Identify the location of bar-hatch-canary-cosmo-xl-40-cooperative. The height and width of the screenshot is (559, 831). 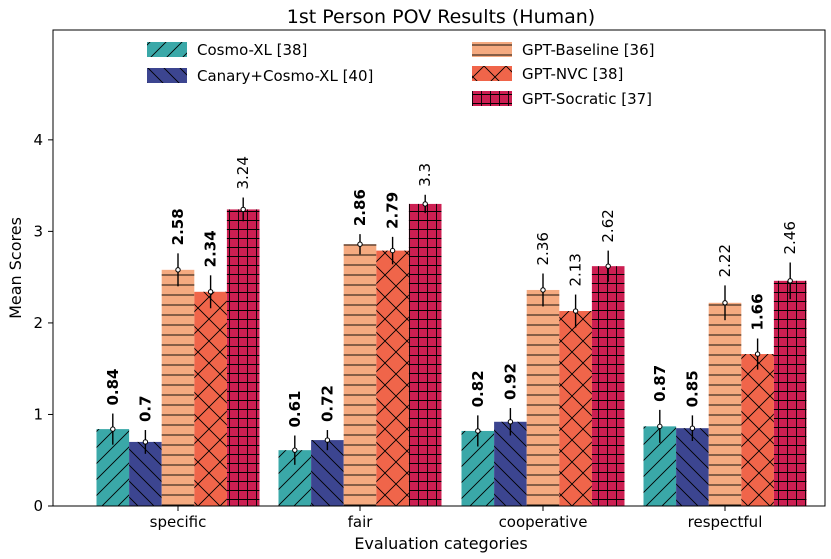
(510, 463).